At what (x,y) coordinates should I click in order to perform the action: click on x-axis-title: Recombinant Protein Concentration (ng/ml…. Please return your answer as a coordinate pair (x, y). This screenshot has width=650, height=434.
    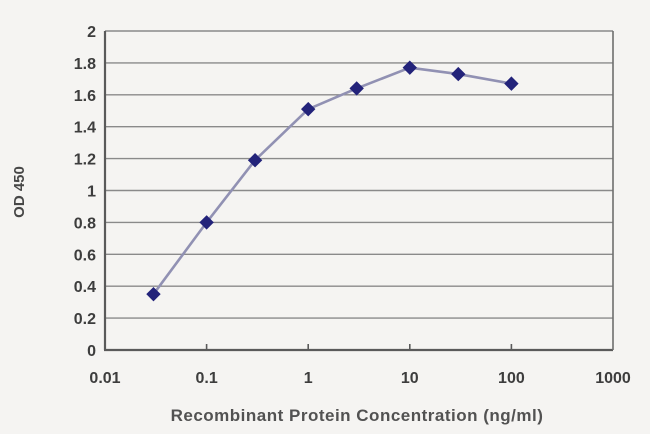
    Looking at the image, I should click on (357, 415).